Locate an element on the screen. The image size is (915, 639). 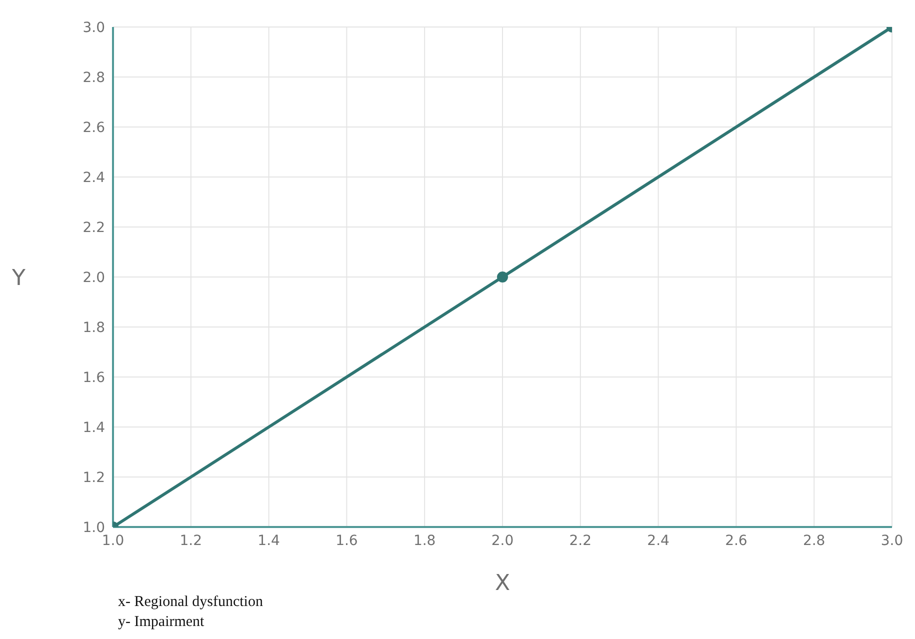
y-tick-label: 2.2 is located at coordinates (93, 228).